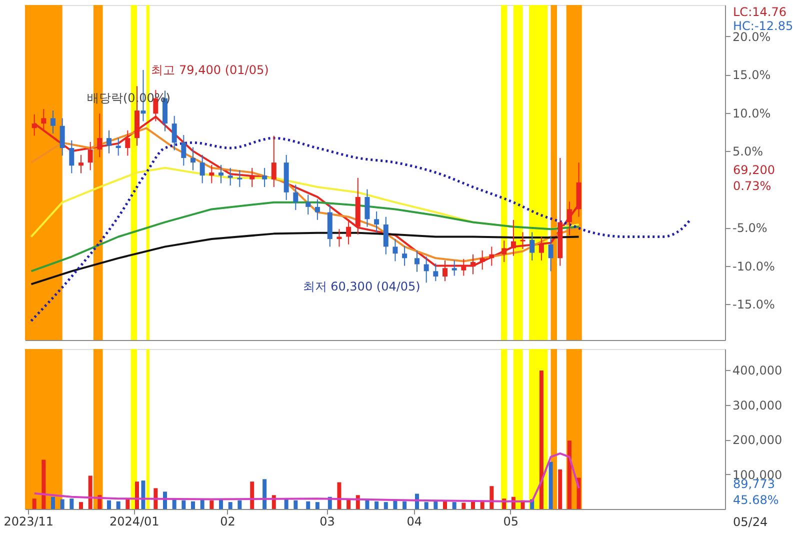 The height and width of the screenshot is (541, 800). I want to click on x-tick-label: 03, so click(327, 521).